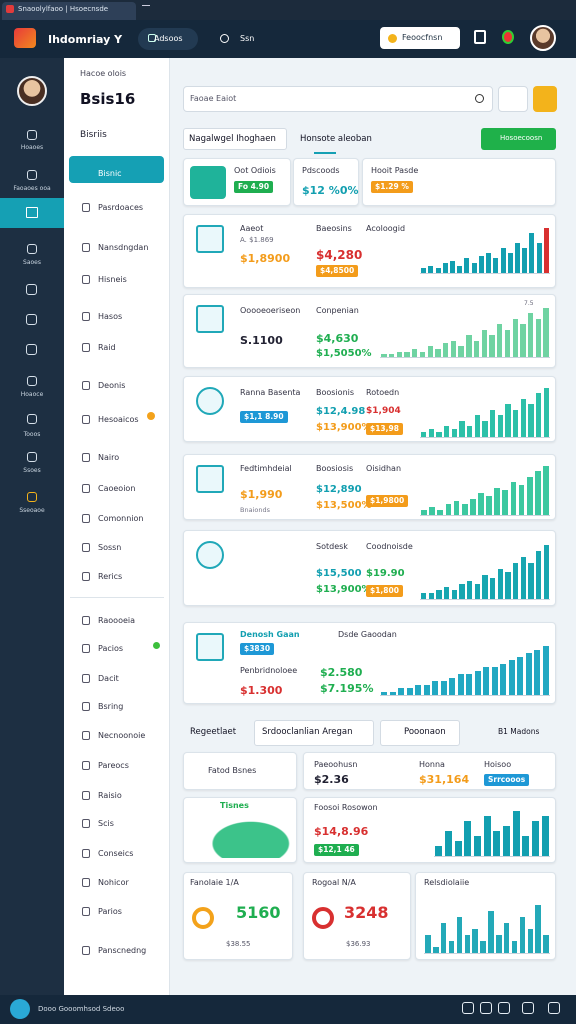 This screenshot has width=576, height=1024. I want to click on lower-tab: Srdooclanlian Aregan, so click(307, 732).